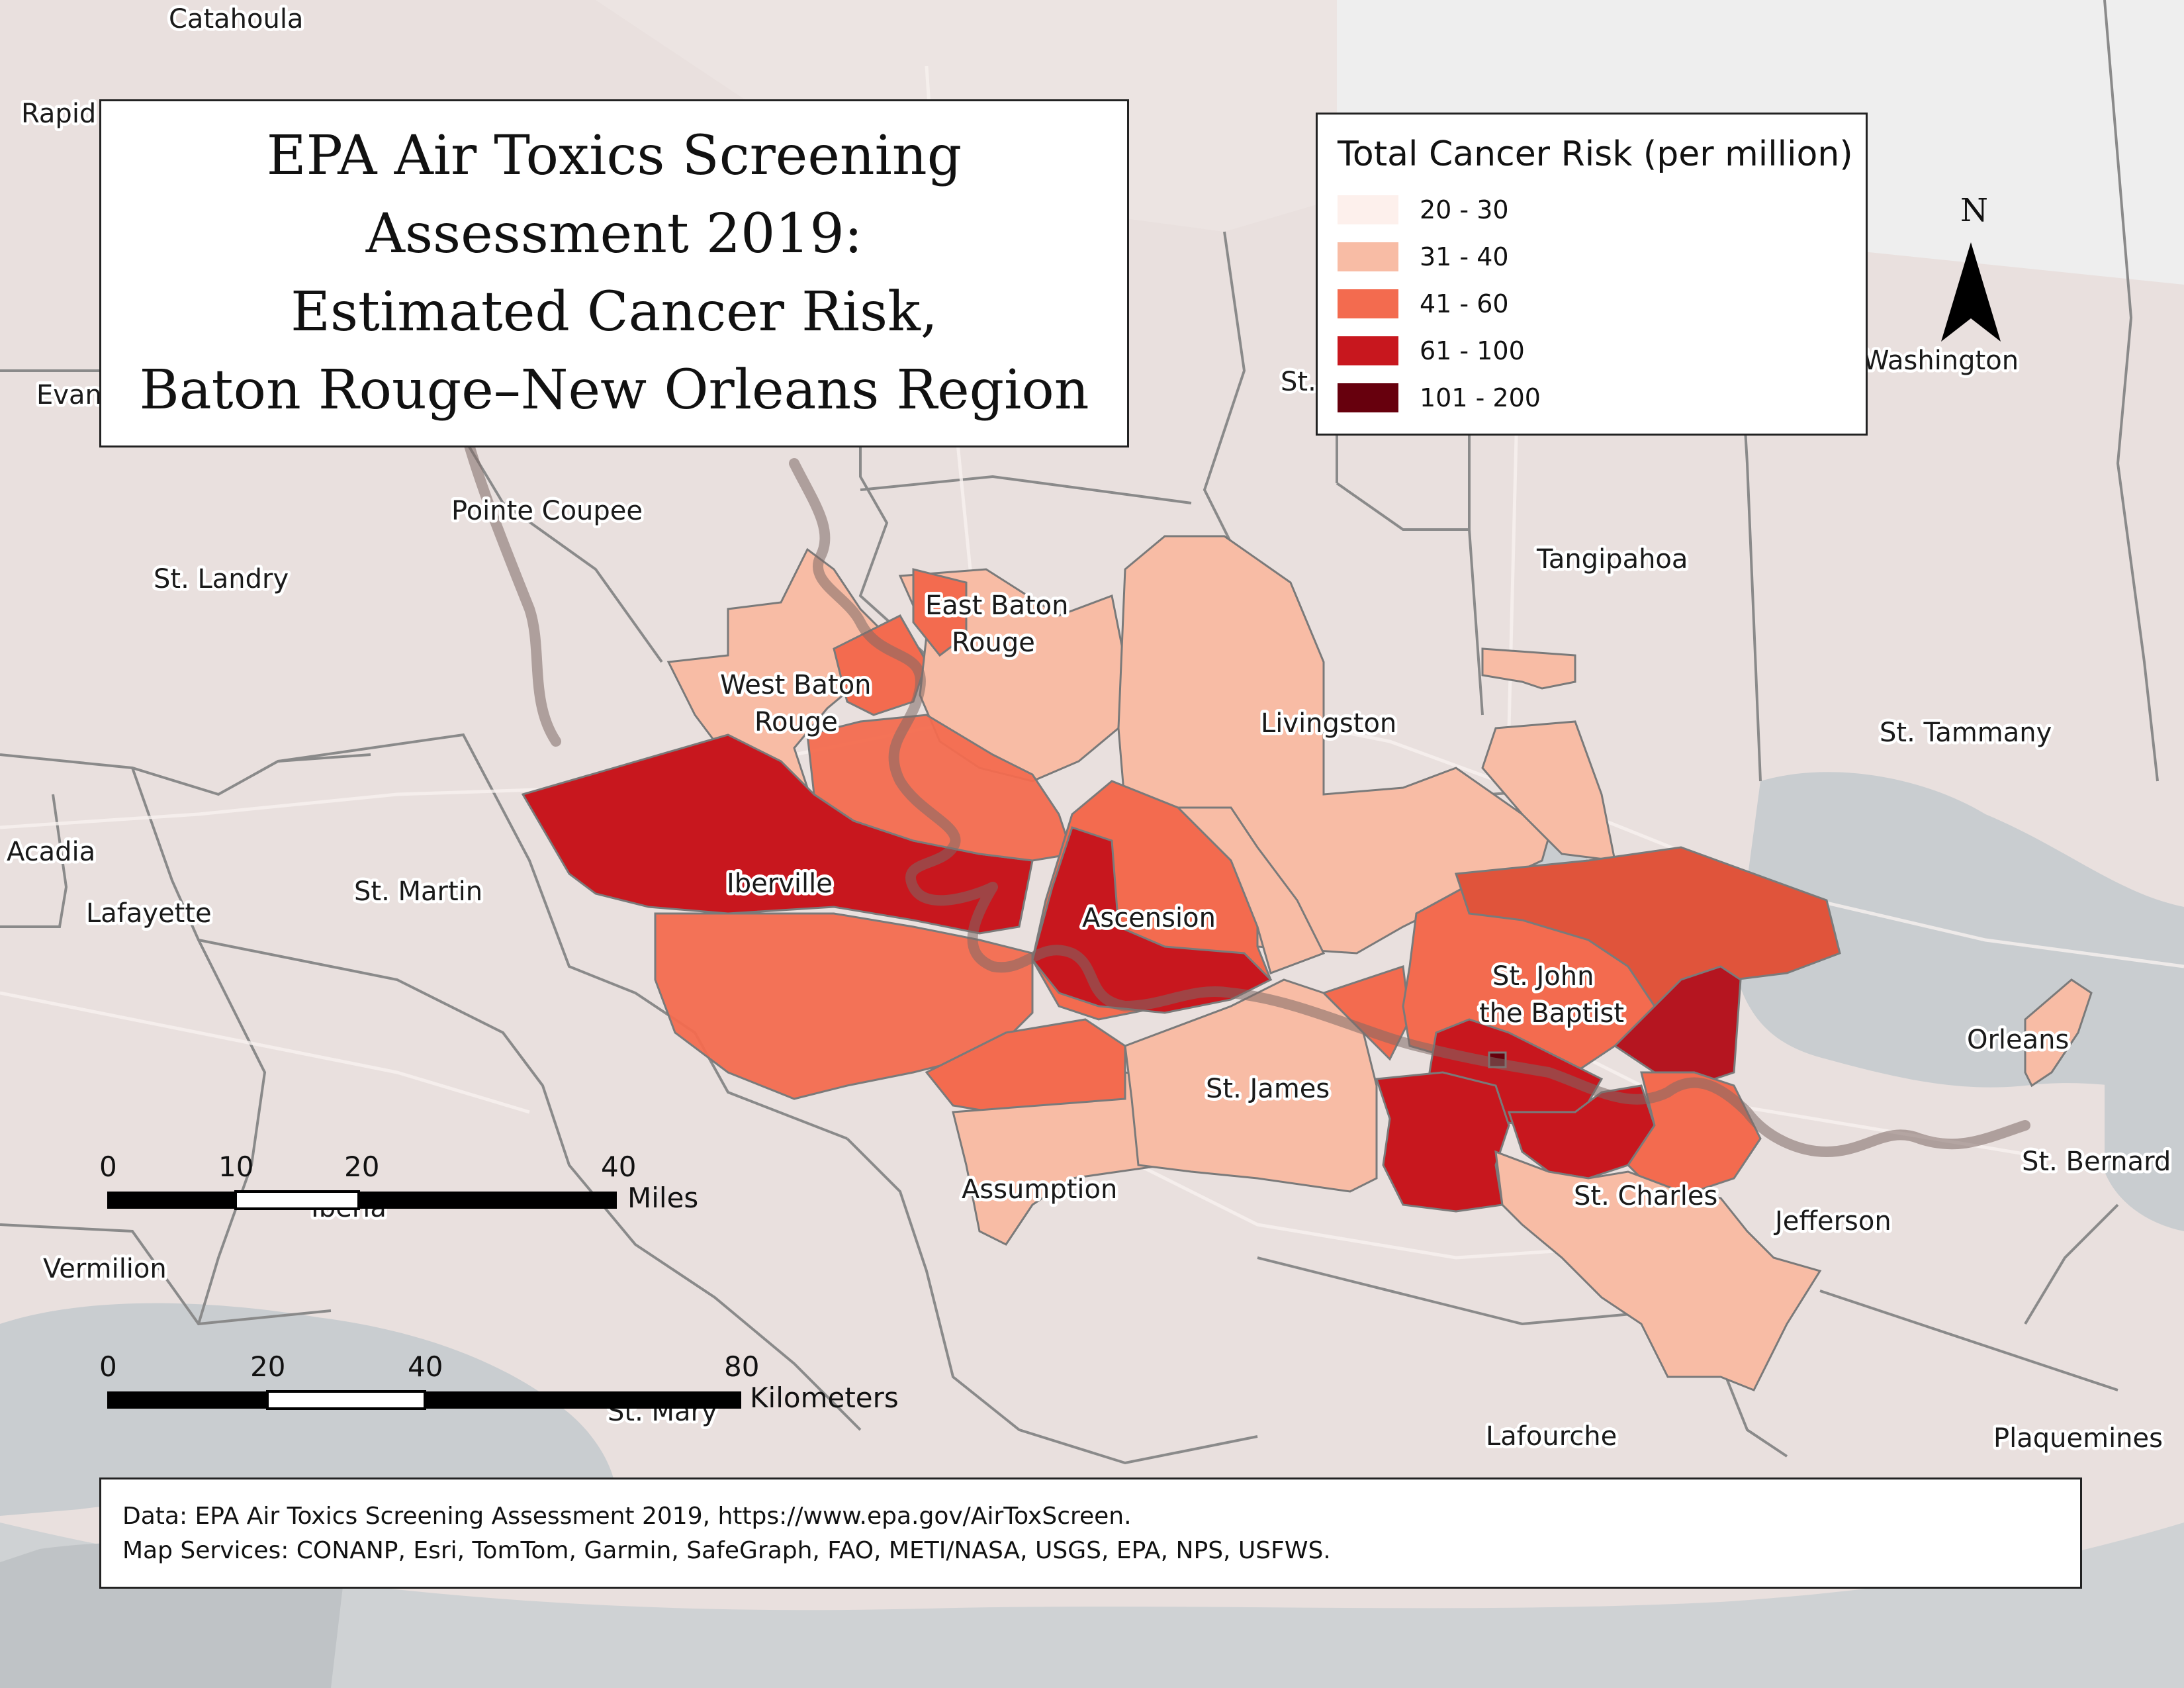 The width and height of the screenshot is (2184, 1688). What do you see at coordinates (1464, 209) in the screenshot?
I see `legend-label: 20 - 30` at bounding box center [1464, 209].